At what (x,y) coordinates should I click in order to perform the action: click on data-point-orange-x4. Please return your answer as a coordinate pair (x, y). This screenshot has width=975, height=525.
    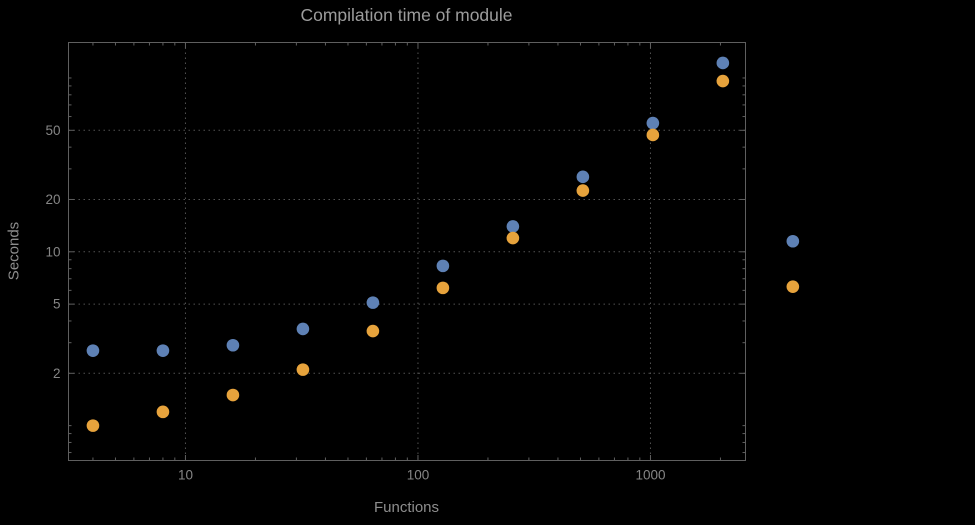
    Looking at the image, I should click on (93, 425).